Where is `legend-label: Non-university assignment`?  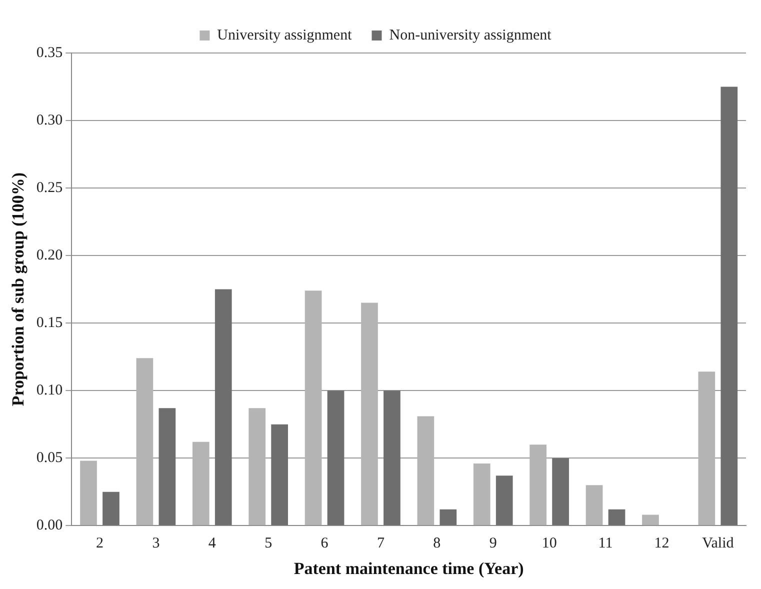 legend-label: Non-university assignment is located at coordinates (470, 35).